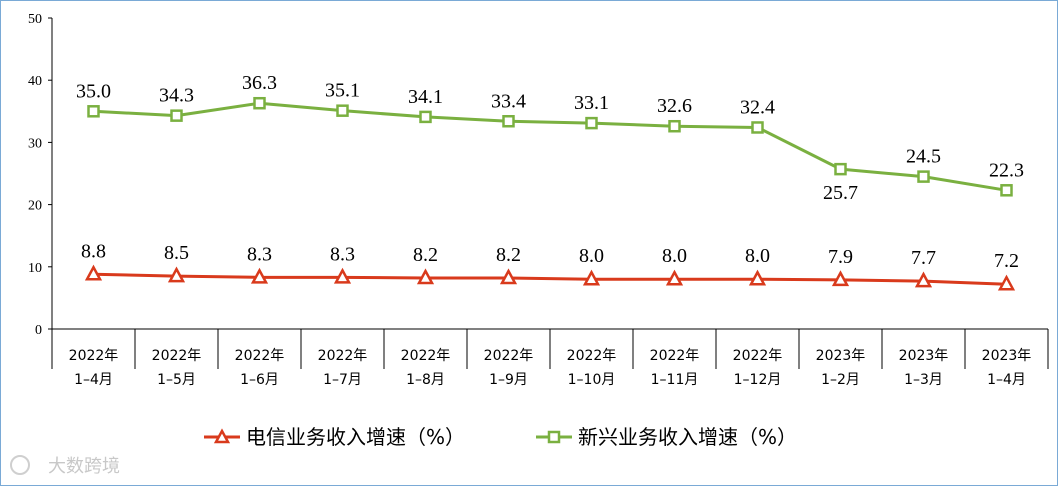 The image size is (1058, 486). I want to click on data-label: 35.0, so click(93, 91).